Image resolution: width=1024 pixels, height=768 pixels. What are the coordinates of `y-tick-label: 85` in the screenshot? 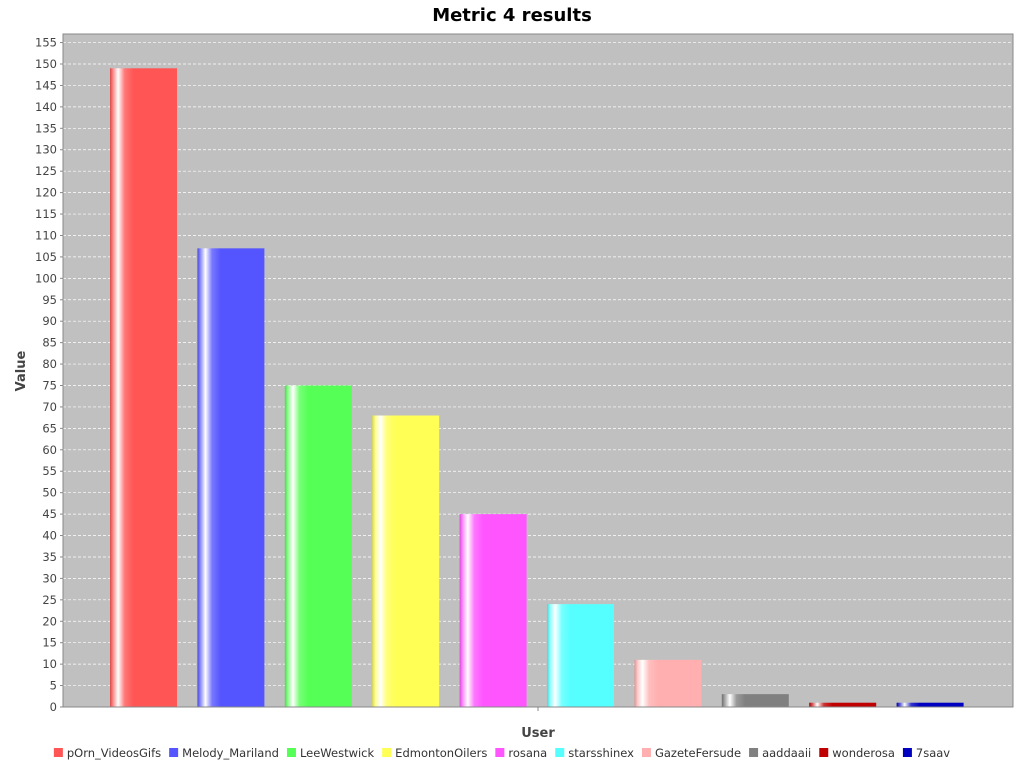 It's located at (49, 343).